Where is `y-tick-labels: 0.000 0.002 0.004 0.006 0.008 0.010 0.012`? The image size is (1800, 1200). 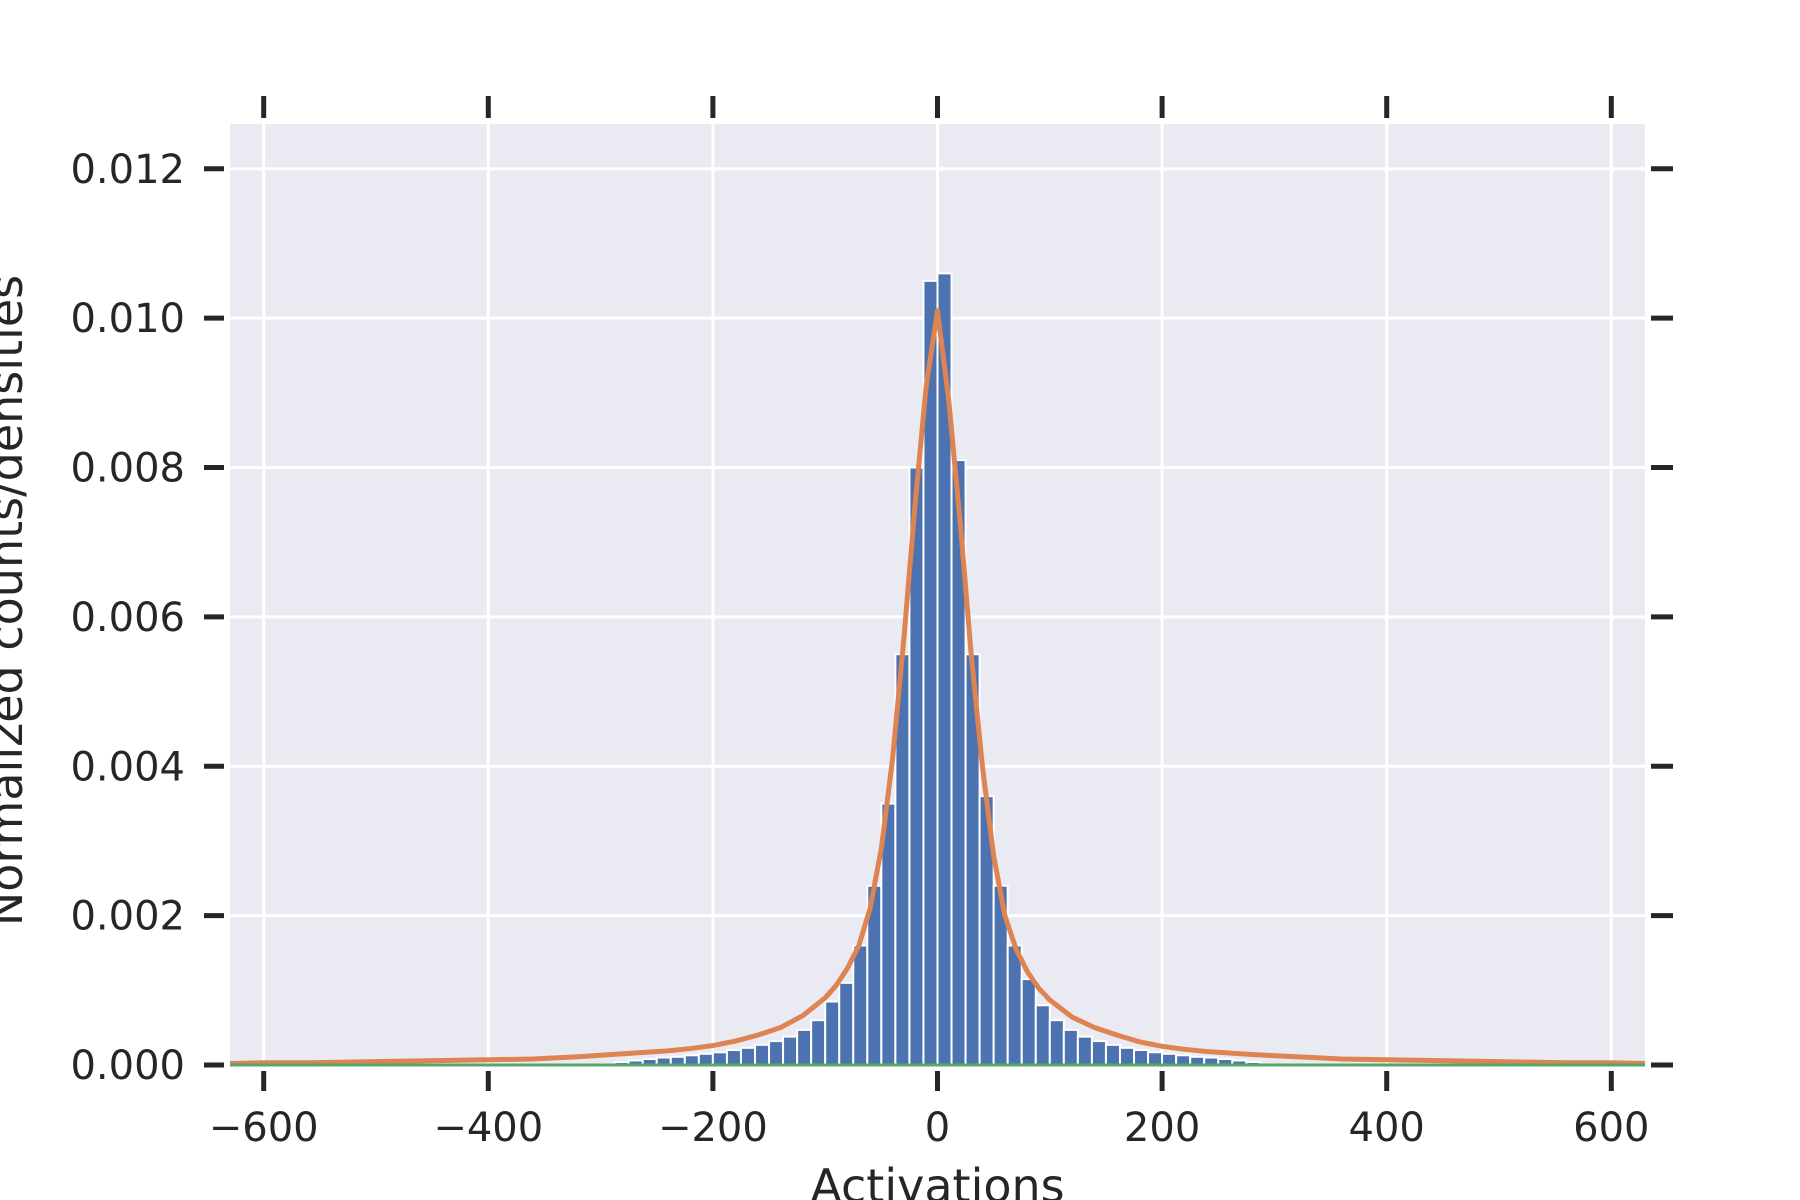
y-tick-labels: 0.000 0.002 0.004 0.006 0.008 0.010 0.012 is located at coordinates (127, 618).